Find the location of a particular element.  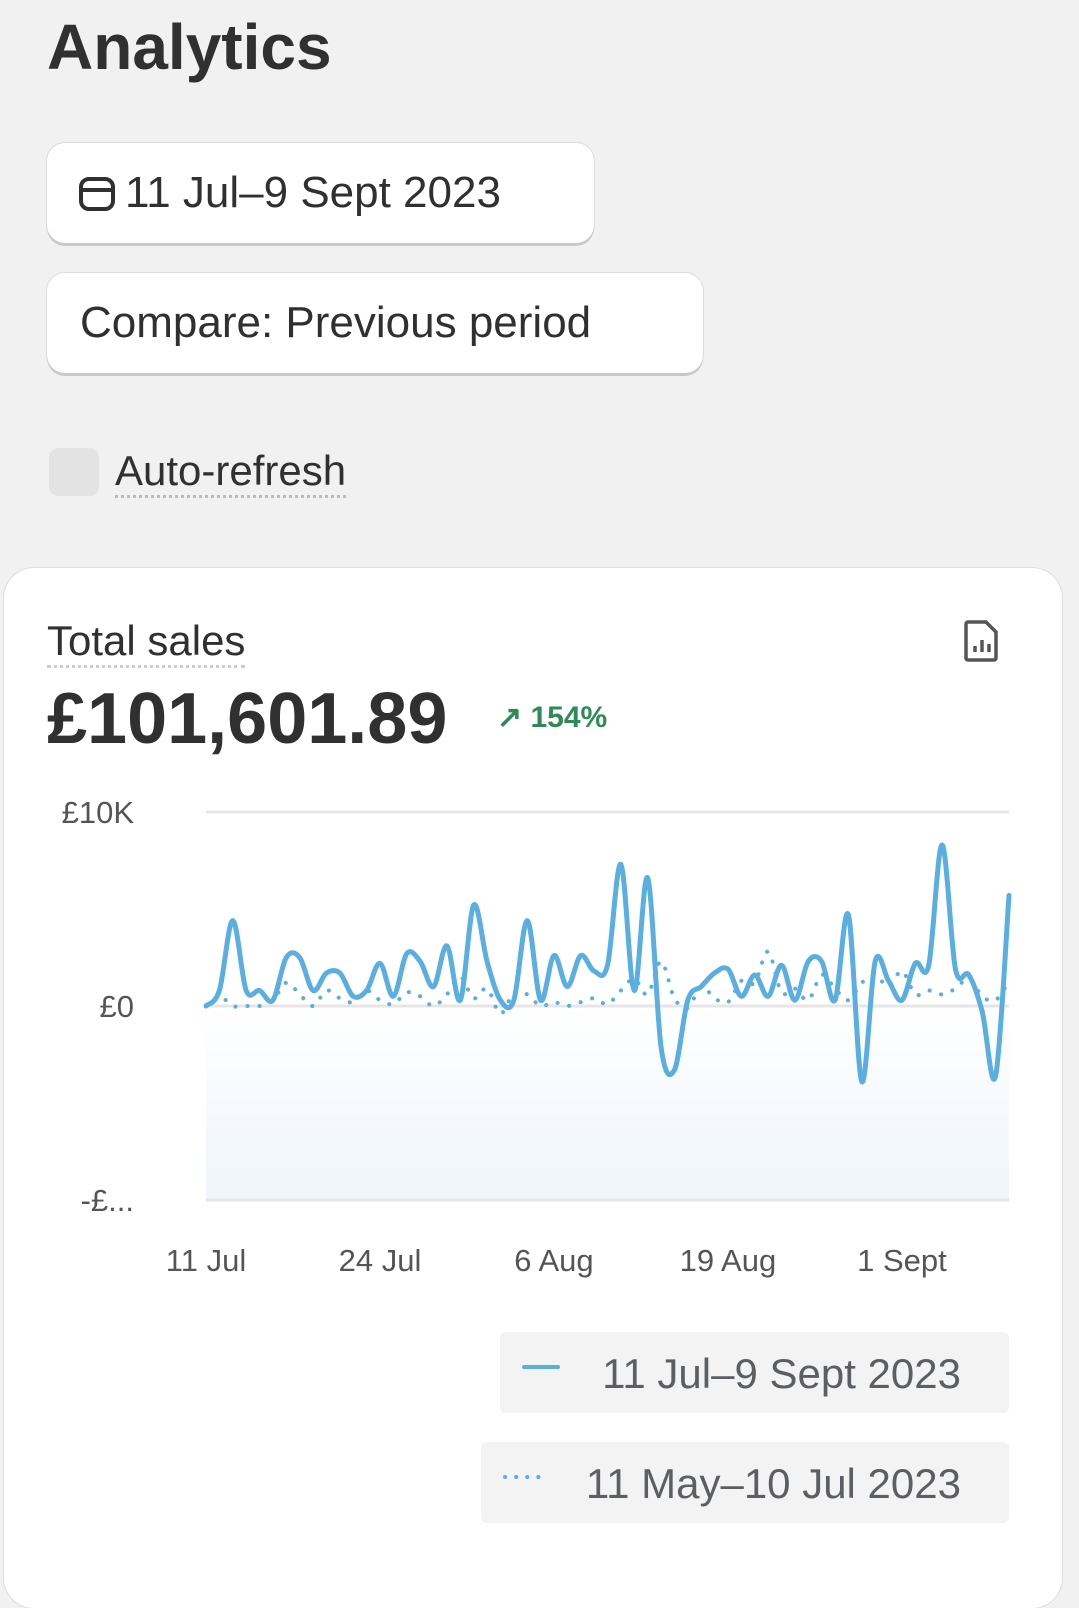

y-tick-label: £0 is located at coordinates (117, 1006).